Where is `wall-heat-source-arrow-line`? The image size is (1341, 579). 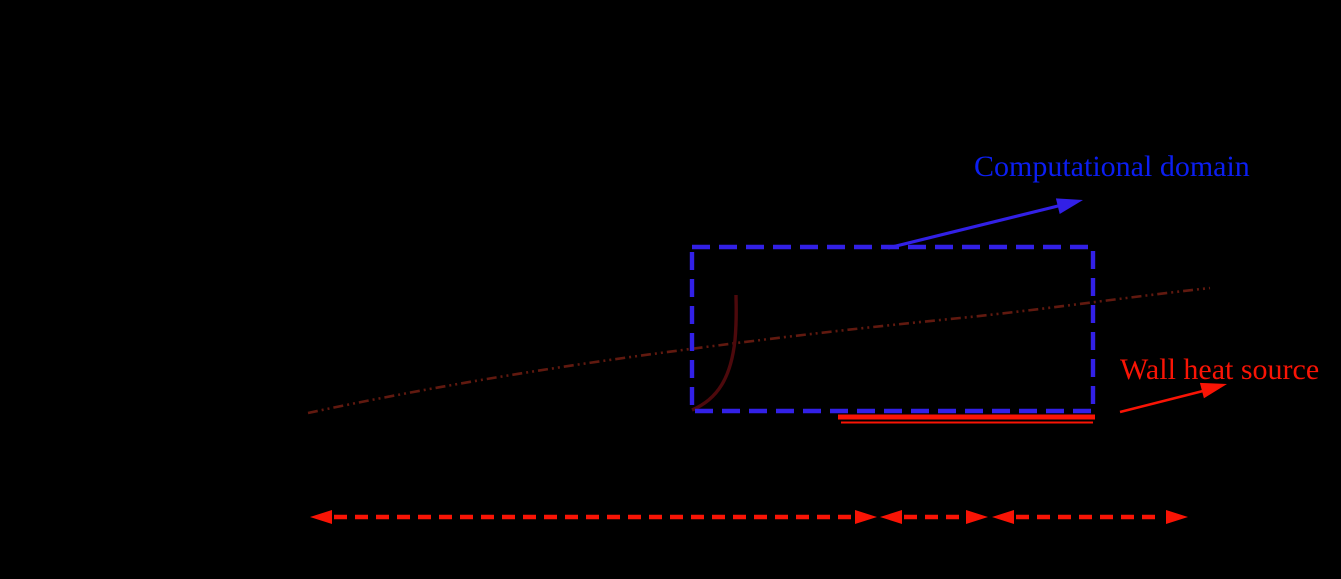
wall-heat-source-arrow-line is located at coordinates (1161, 401).